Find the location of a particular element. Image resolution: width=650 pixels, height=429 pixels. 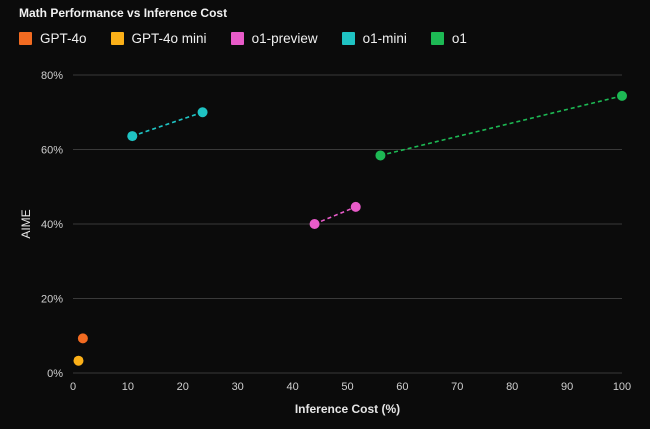

x-tick-label: 40 is located at coordinates (292, 387).